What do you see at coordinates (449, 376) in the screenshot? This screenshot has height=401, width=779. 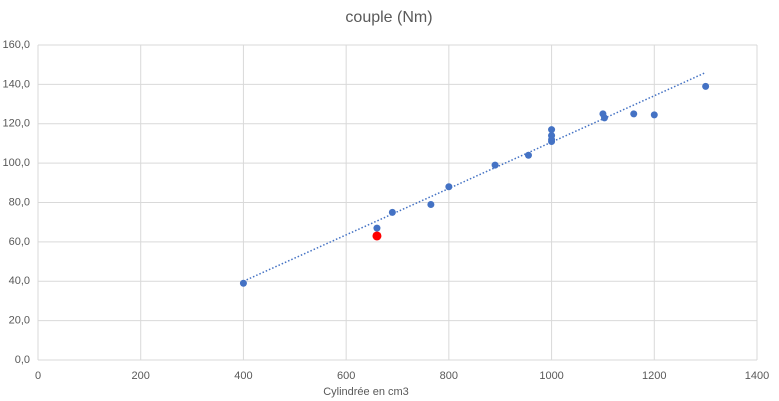 I see `x-tick-label: 800` at bounding box center [449, 376].